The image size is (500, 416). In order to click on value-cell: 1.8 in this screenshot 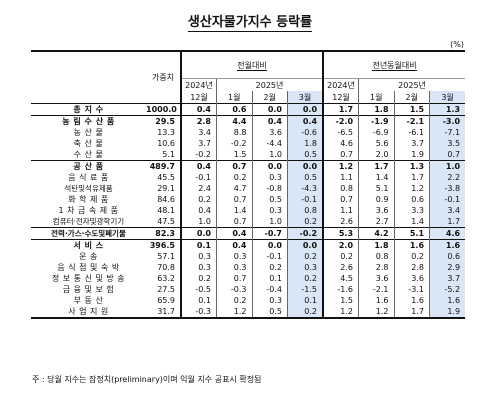, I will do `click(305, 143)`.